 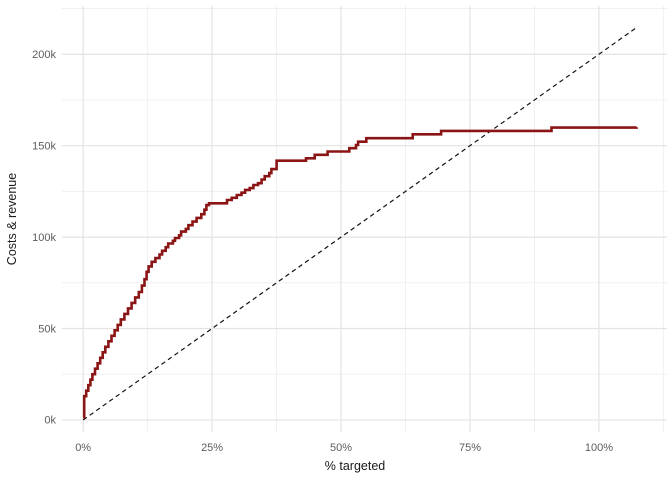 What do you see at coordinates (44, 146) in the screenshot?
I see `y-tick-label: 150k` at bounding box center [44, 146].